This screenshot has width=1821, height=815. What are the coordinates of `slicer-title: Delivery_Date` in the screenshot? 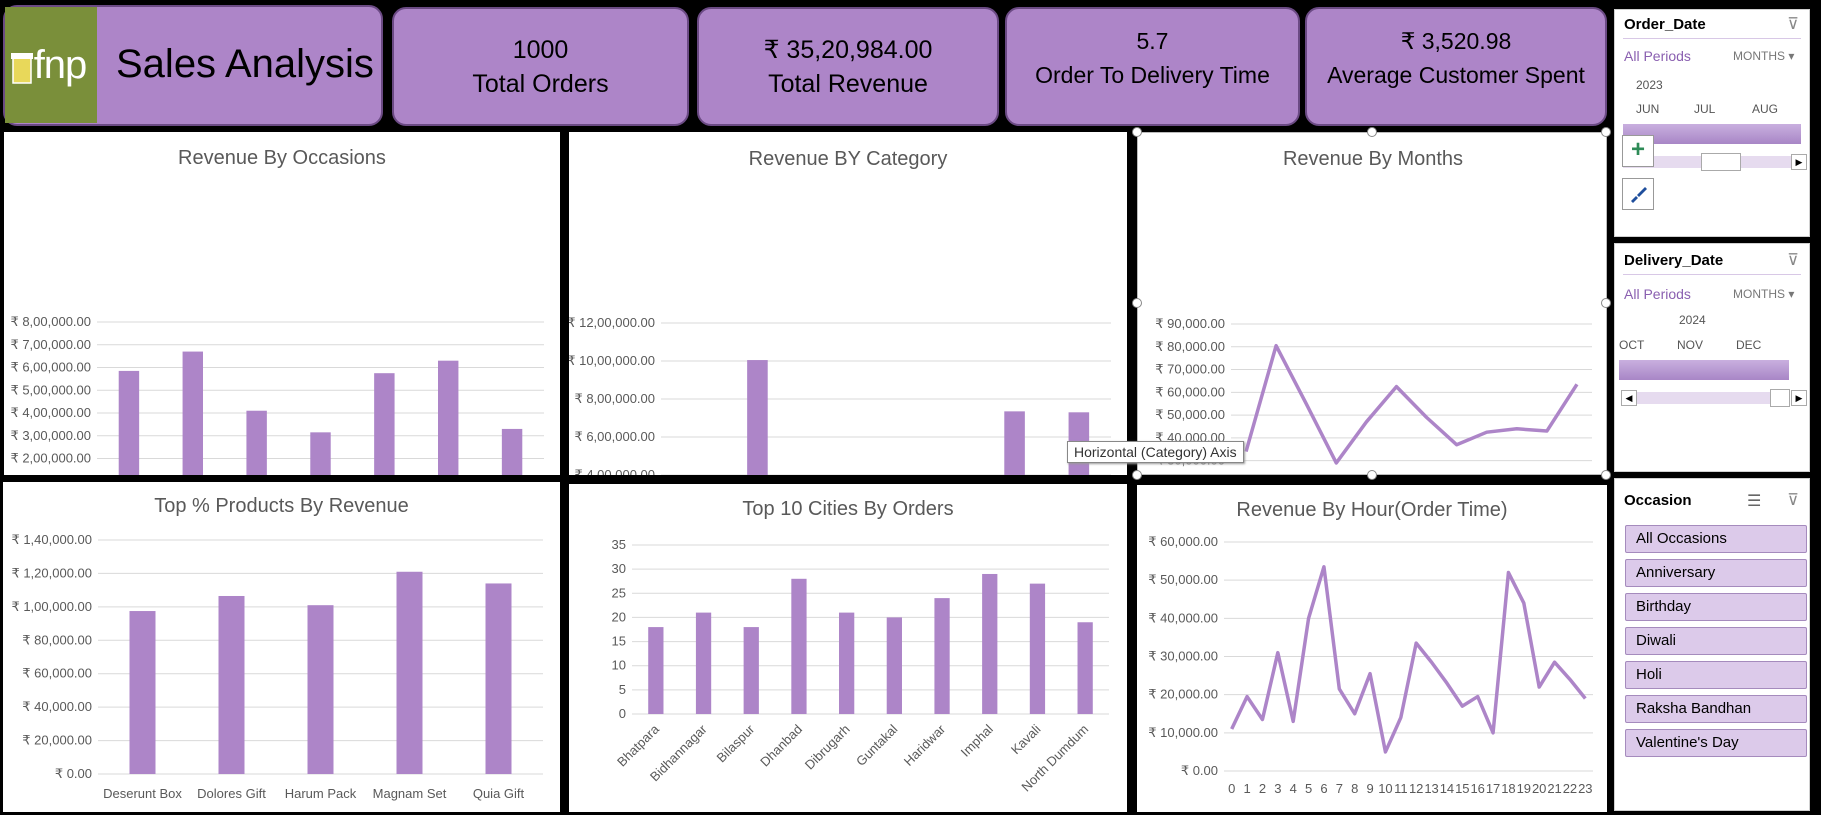 It's located at (1674, 260).